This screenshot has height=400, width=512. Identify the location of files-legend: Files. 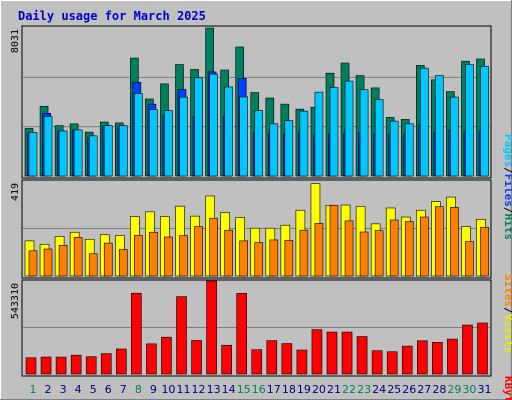
(507, 190).